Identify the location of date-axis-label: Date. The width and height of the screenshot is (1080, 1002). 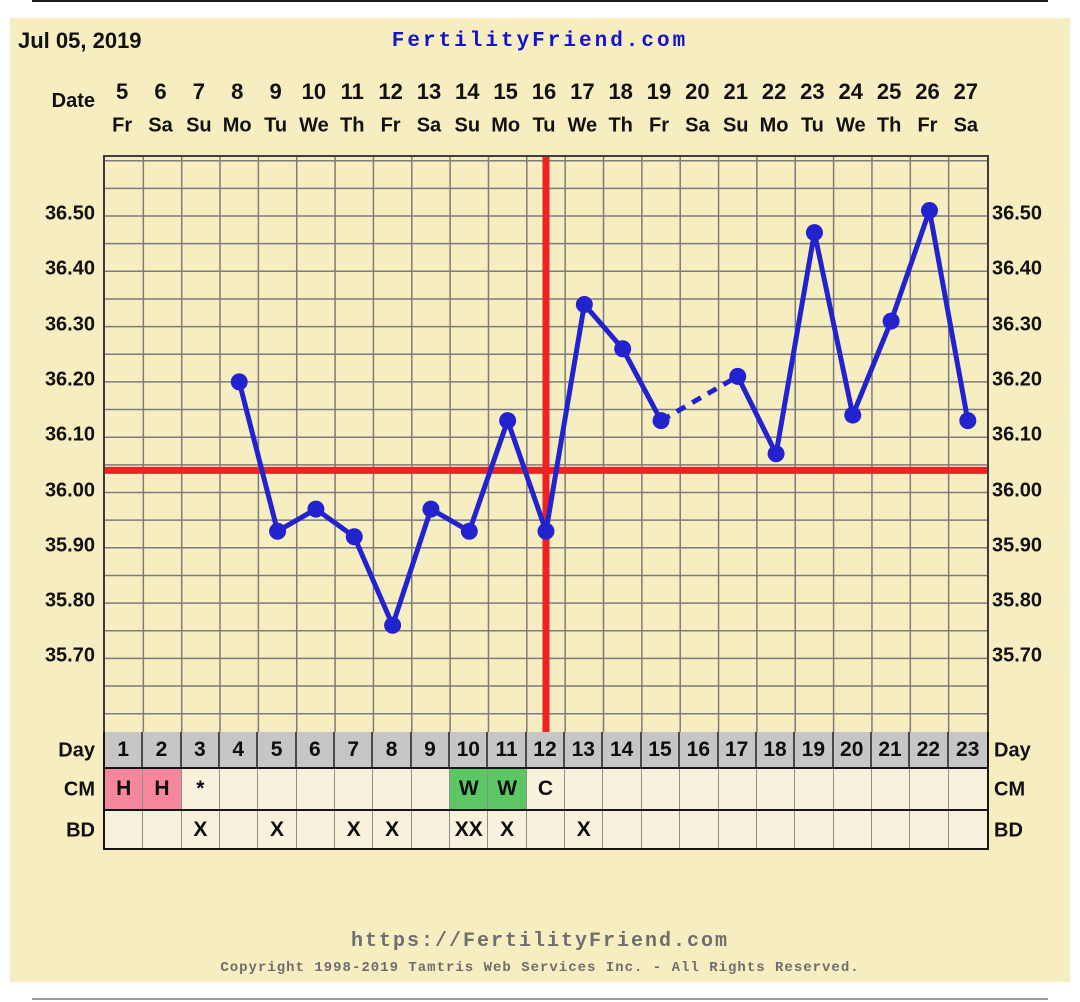
(73, 101).